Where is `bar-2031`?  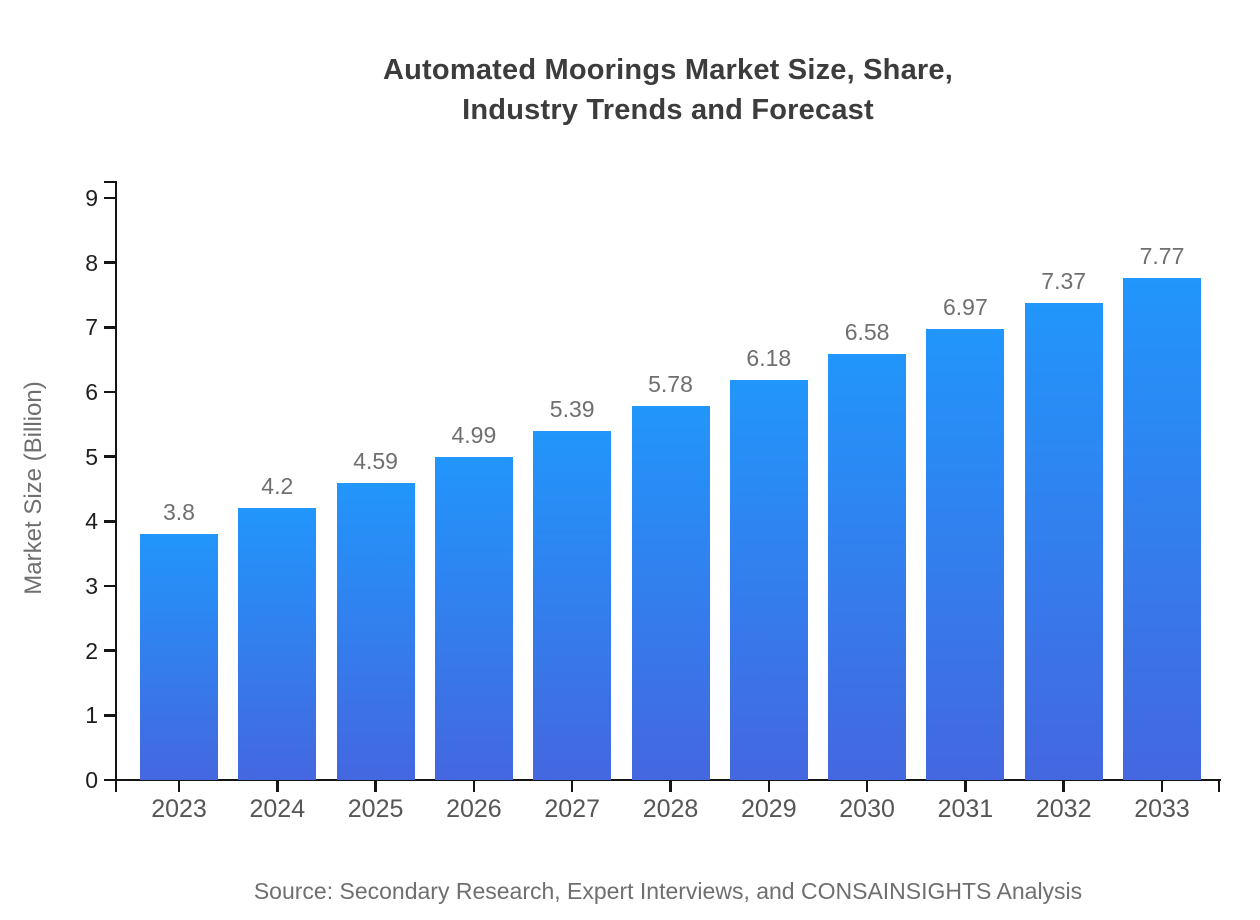 bar-2031 is located at coordinates (965, 554).